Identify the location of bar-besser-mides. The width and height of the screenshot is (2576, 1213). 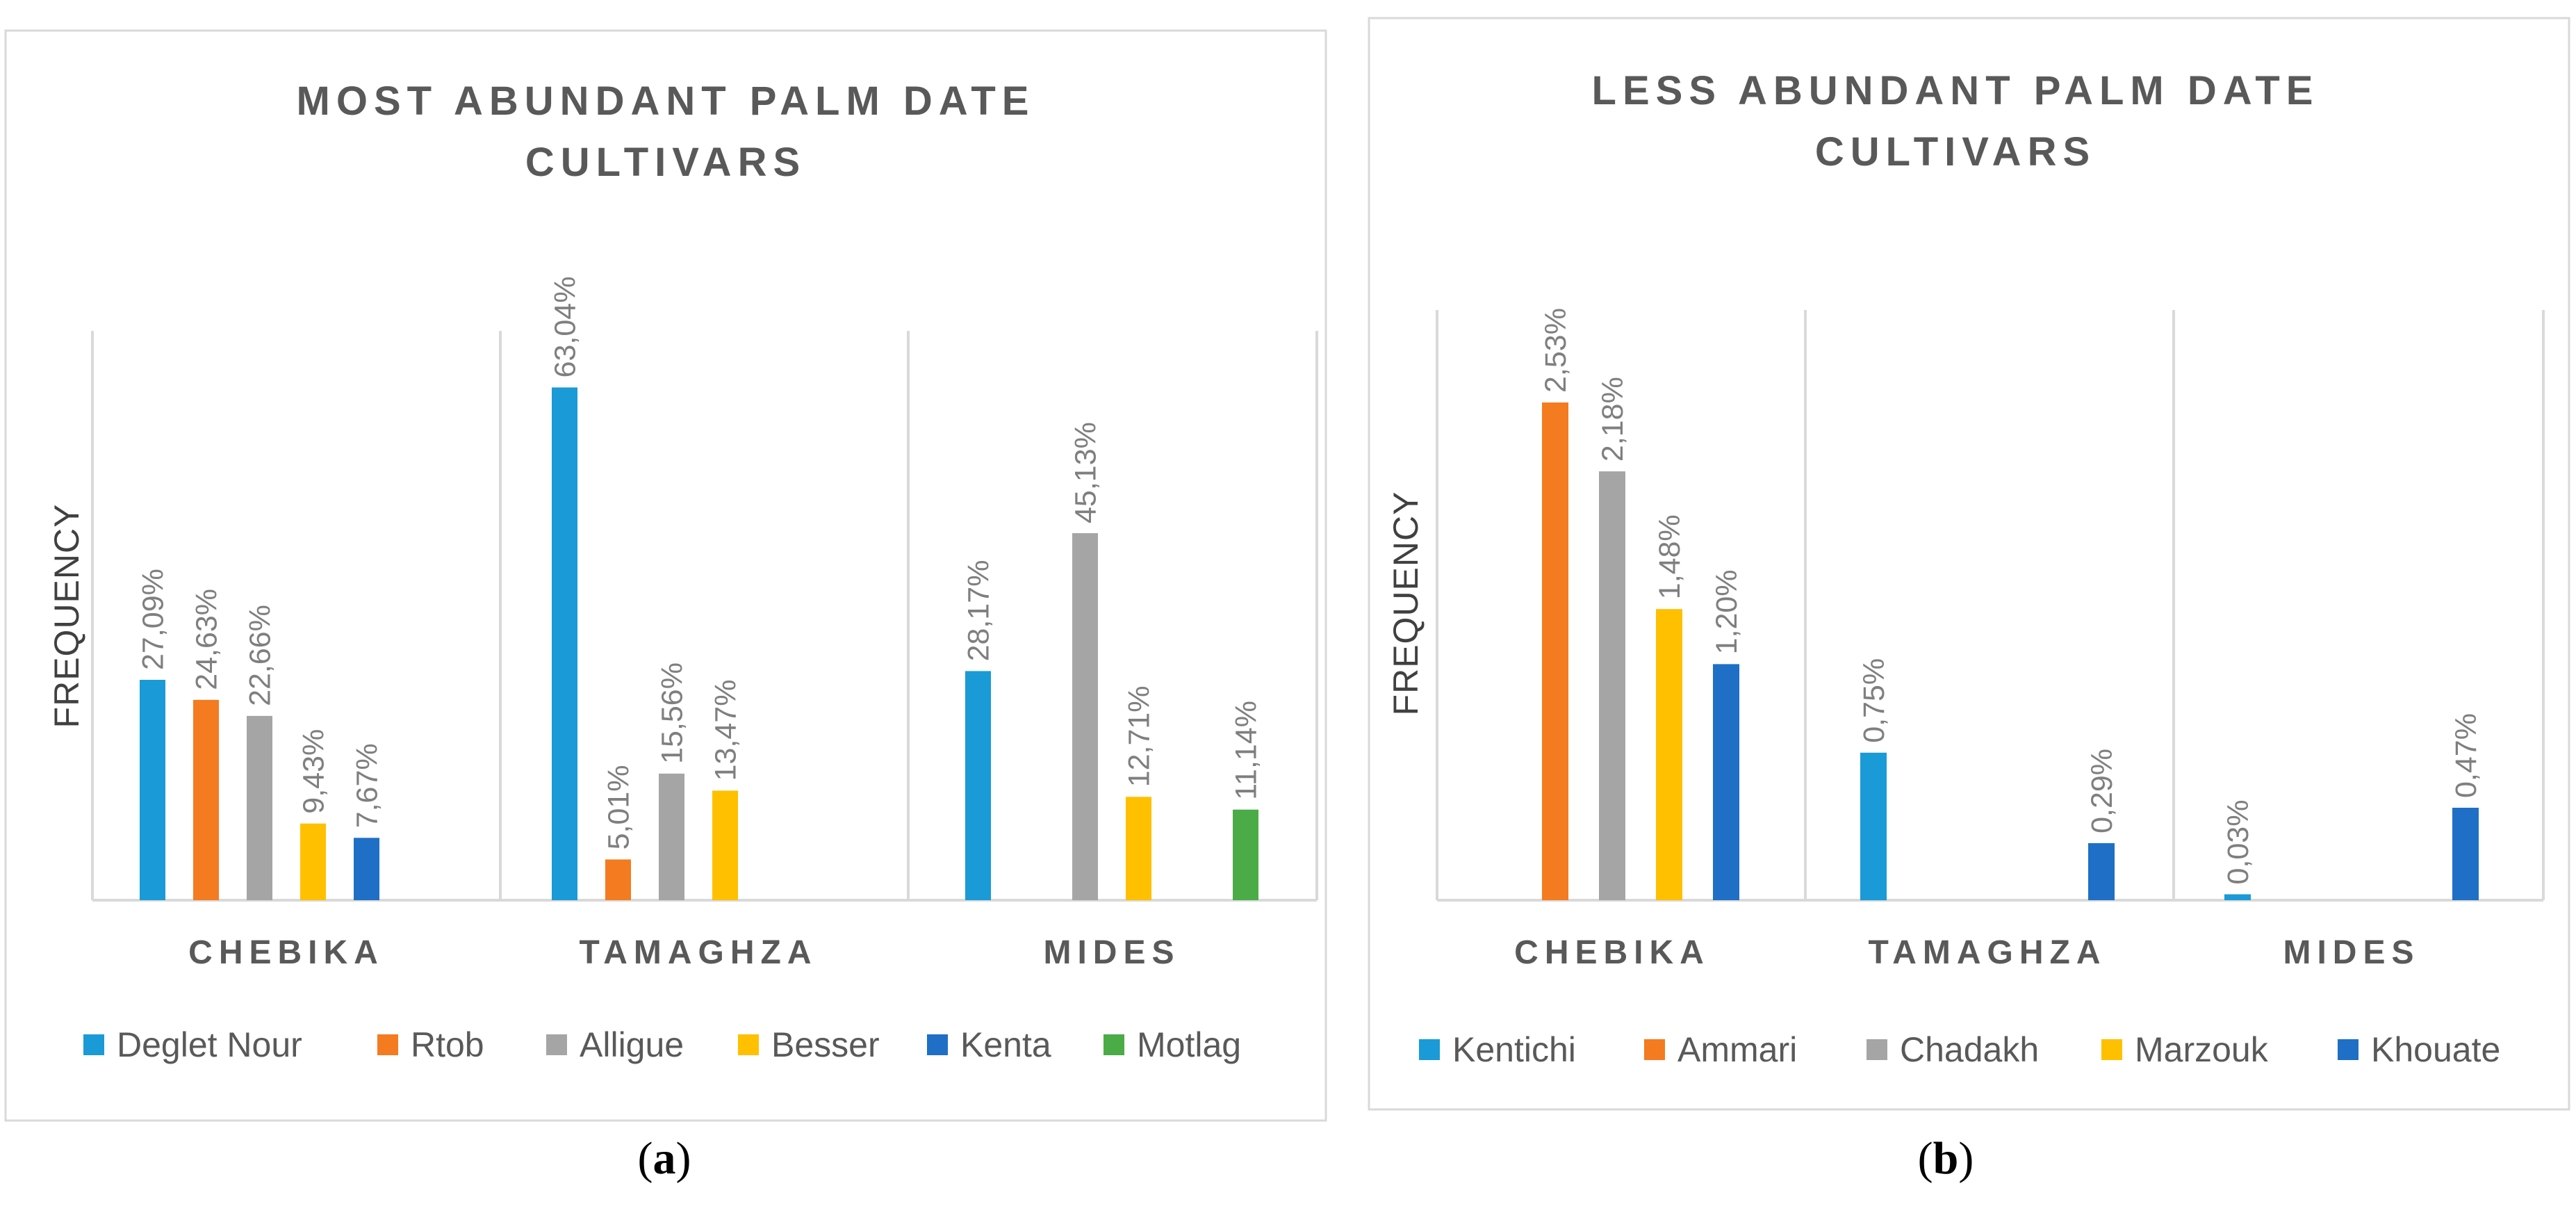
(1138, 848).